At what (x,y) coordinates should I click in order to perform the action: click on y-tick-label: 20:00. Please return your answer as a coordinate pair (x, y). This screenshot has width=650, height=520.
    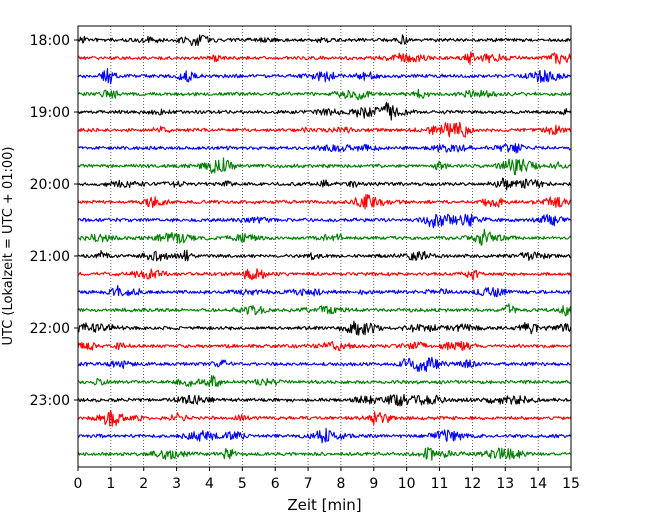
    Looking at the image, I should click on (50, 185).